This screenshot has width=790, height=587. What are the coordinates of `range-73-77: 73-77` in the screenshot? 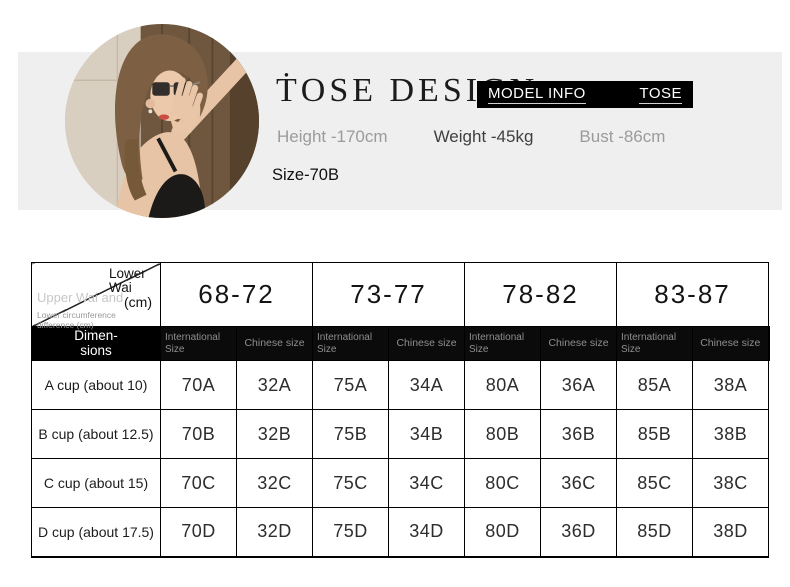 It's located at (388, 294).